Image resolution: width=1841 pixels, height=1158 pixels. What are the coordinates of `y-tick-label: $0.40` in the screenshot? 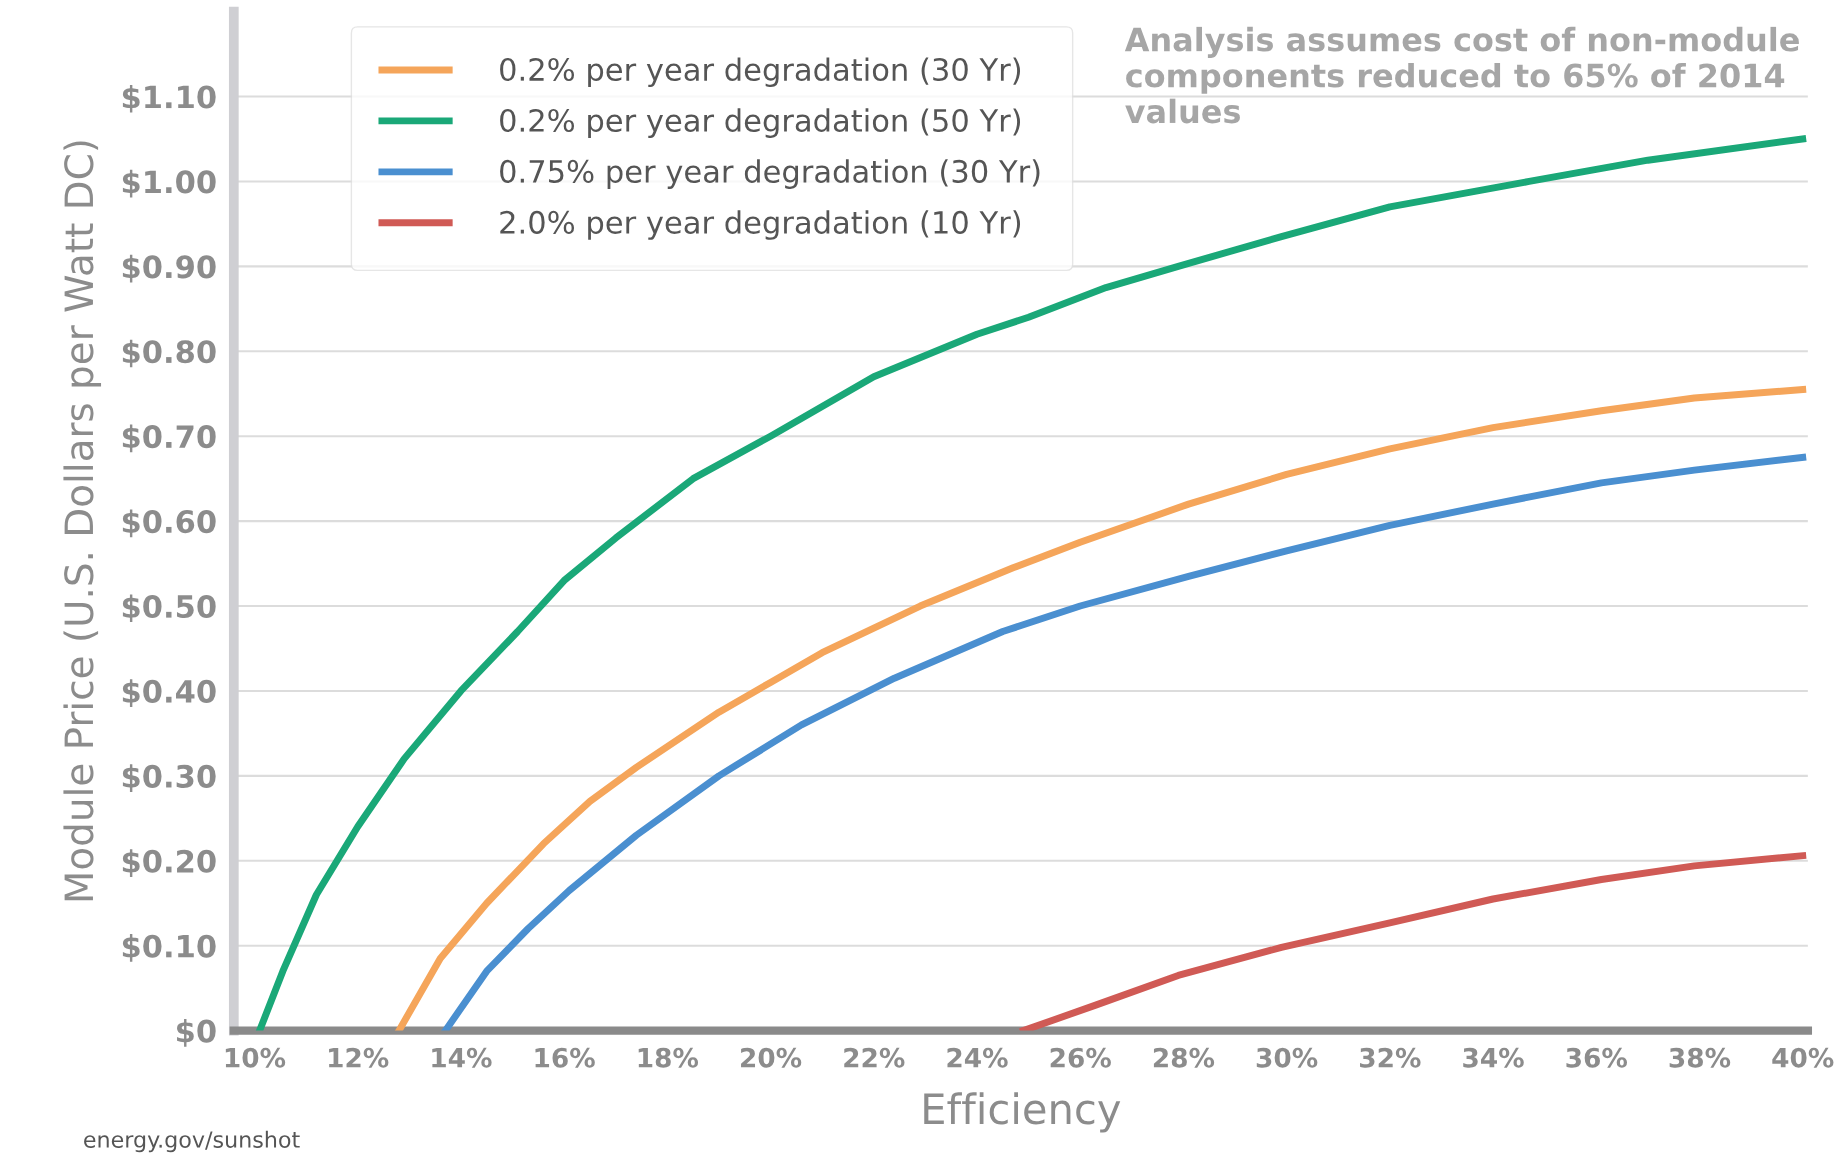 It's located at (169, 693).